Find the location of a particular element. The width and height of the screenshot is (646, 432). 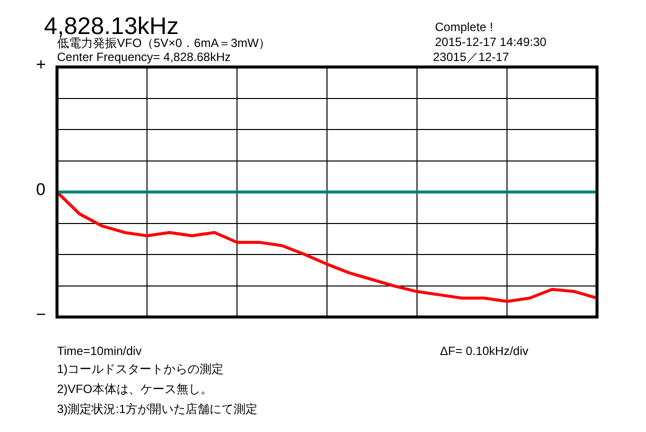

text: ΔF= 0.10kHz/div is located at coordinates (484, 351).